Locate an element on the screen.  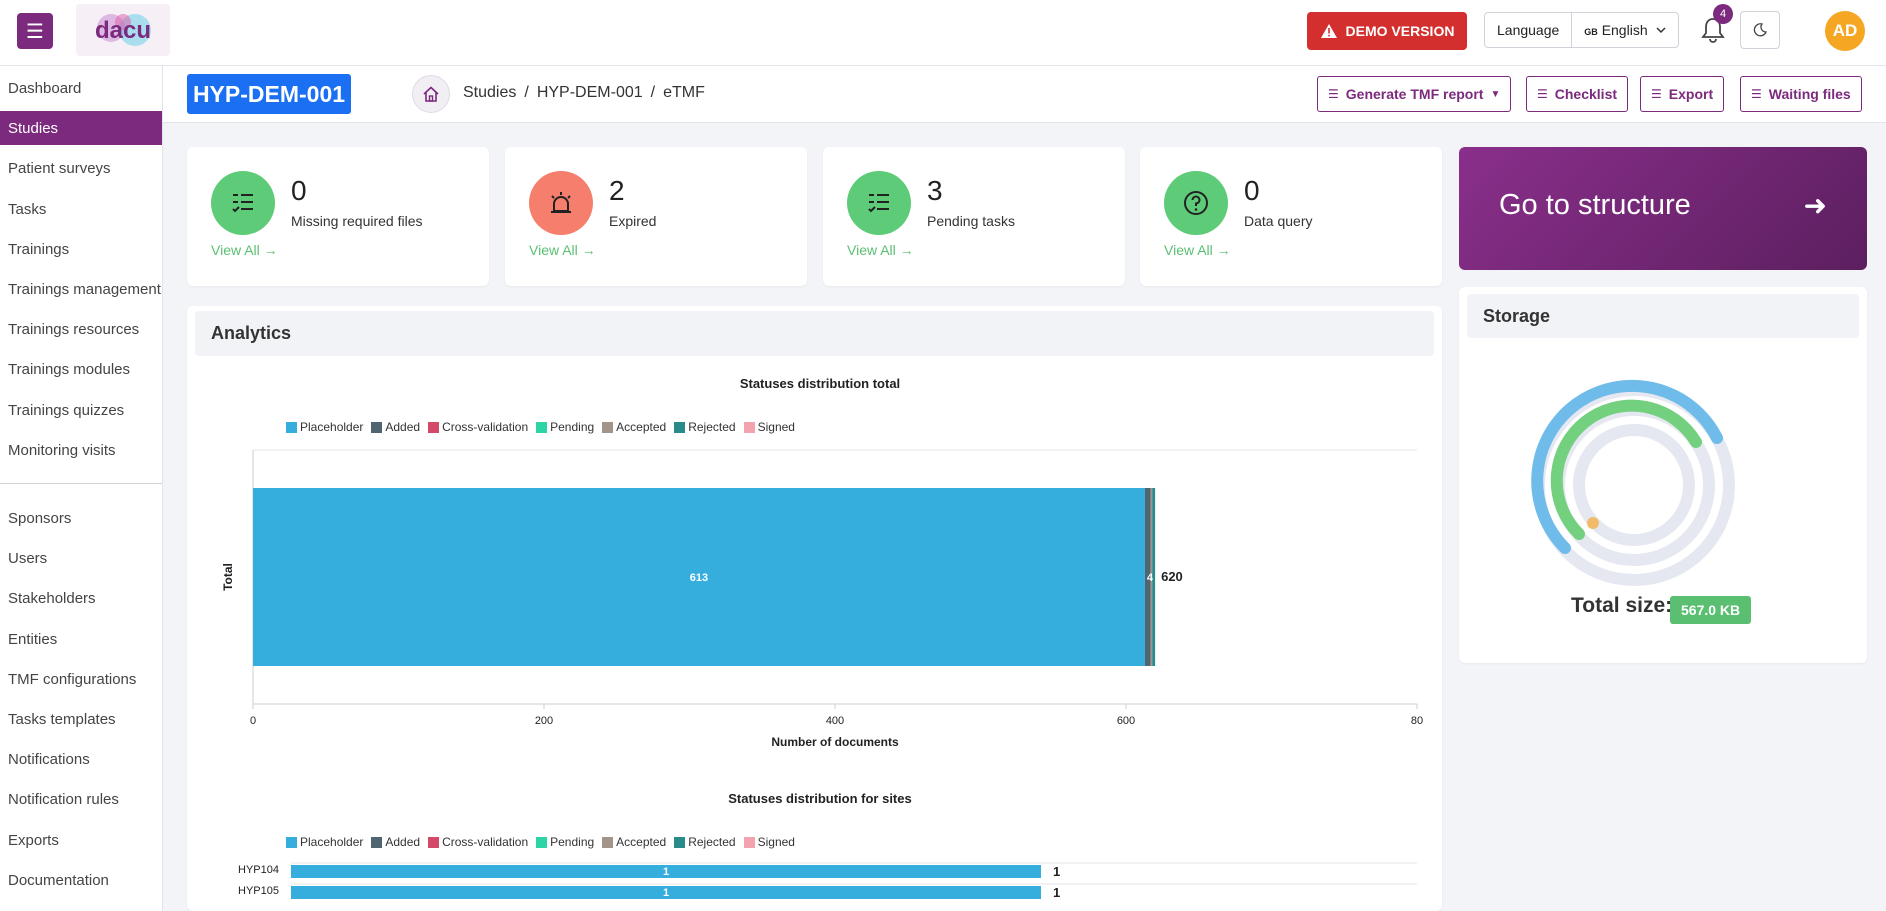
breadcrumb-study: HYP-DEM-001 is located at coordinates (589, 92).